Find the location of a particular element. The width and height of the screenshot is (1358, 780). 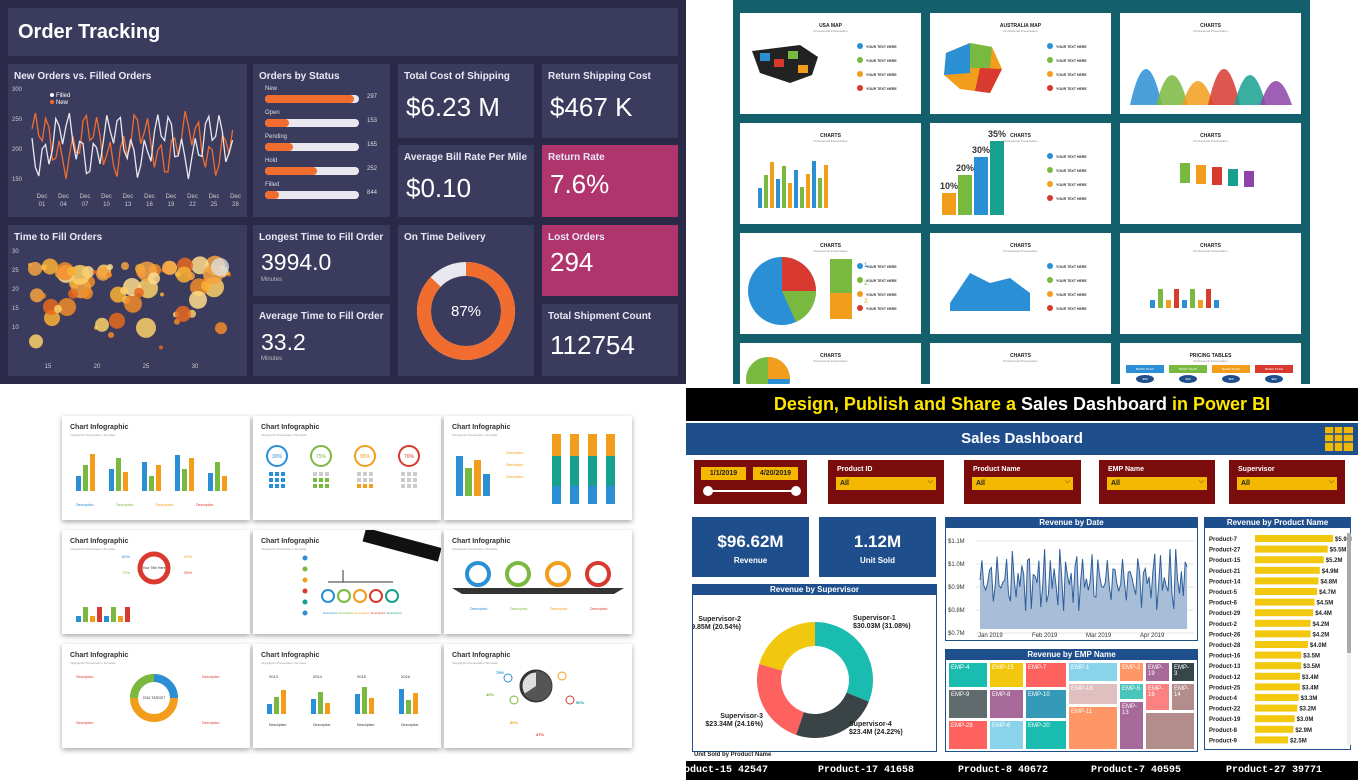

slice-name: Supervisor-3 is located at coordinates (741, 716).